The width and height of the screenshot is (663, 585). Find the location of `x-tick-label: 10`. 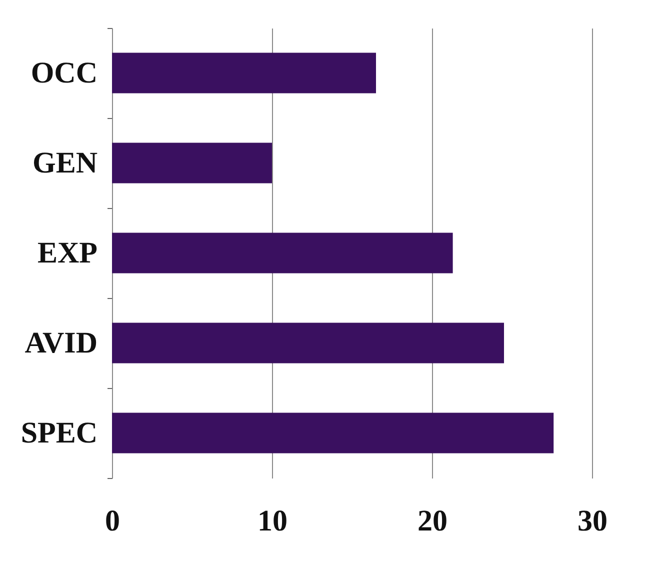

x-tick-label: 10 is located at coordinates (273, 521).